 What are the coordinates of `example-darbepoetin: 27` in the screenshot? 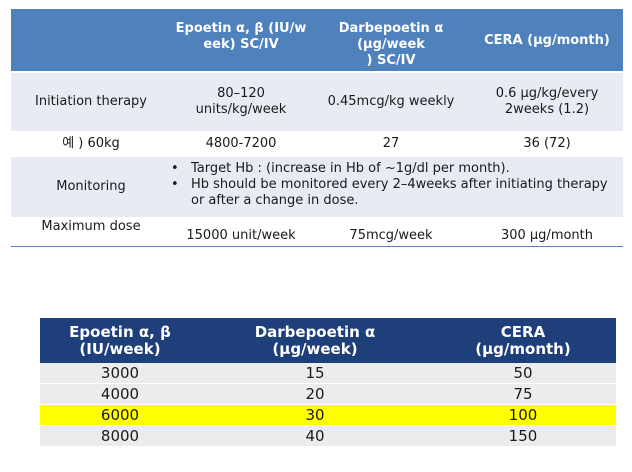 It's located at (391, 143).